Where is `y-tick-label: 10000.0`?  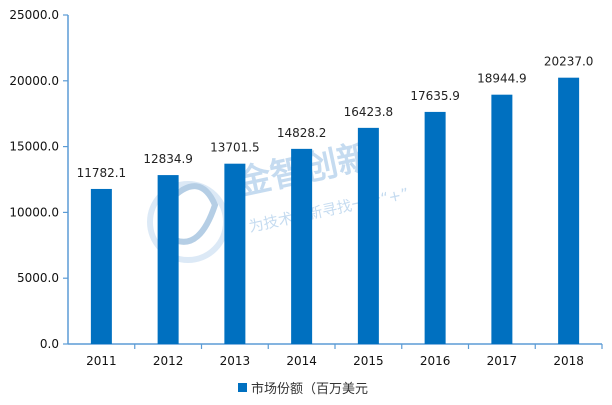 y-tick-label: 10000.0 is located at coordinates (34, 212).